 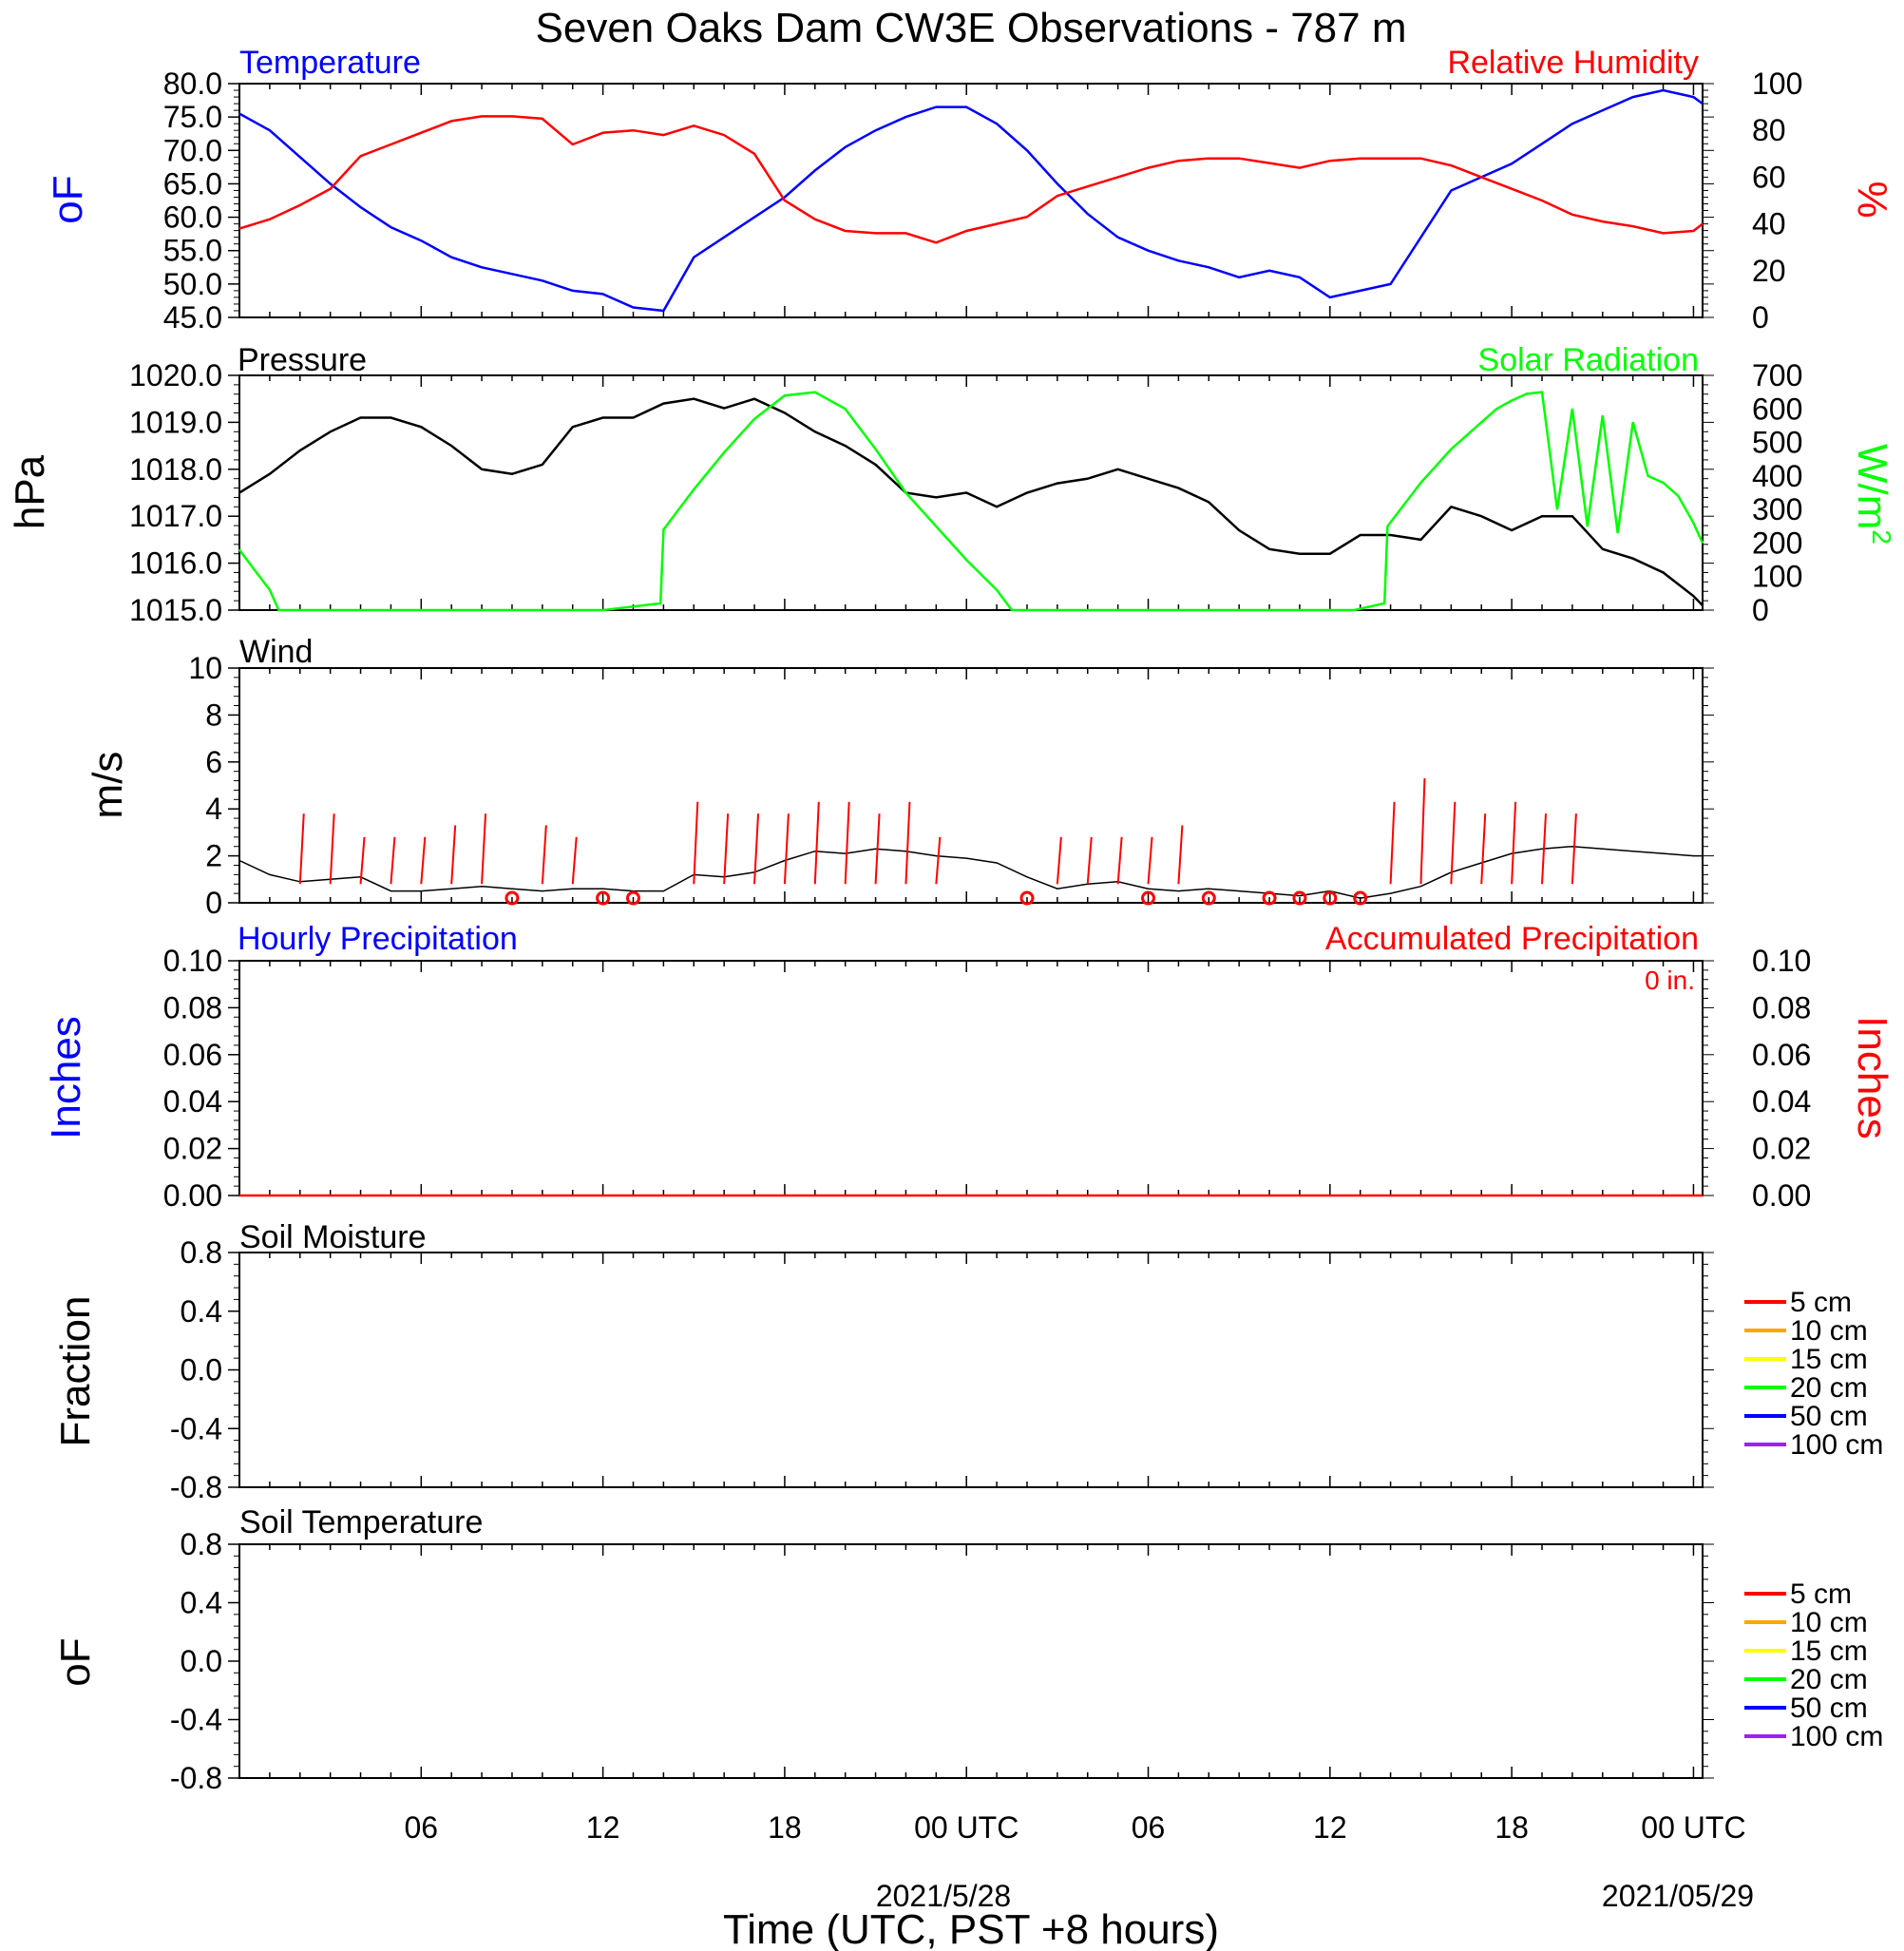 I want to click on y-right-tick-label: 0.10, so click(x=1781, y=961).